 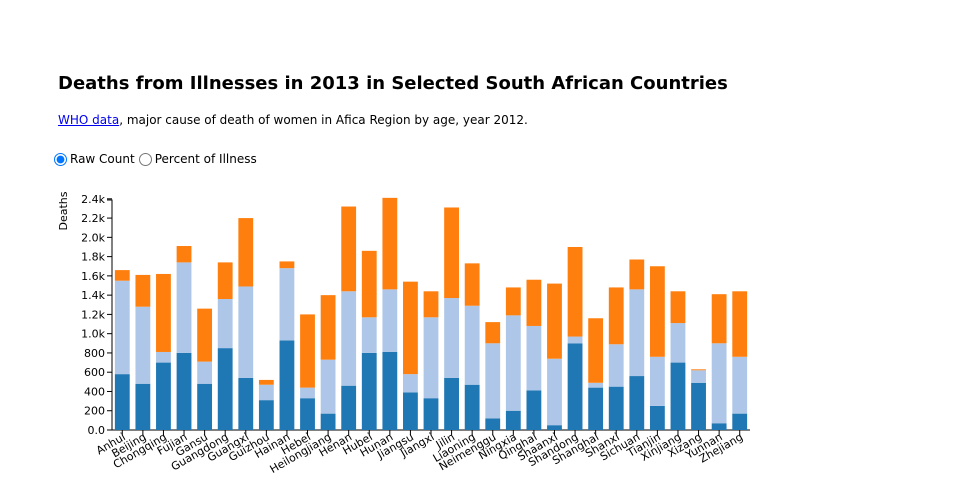 What do you see at coordinates (94, 391) in the screenshot?
I see `y-tick-label: 400` at bounding box center [94, 391].